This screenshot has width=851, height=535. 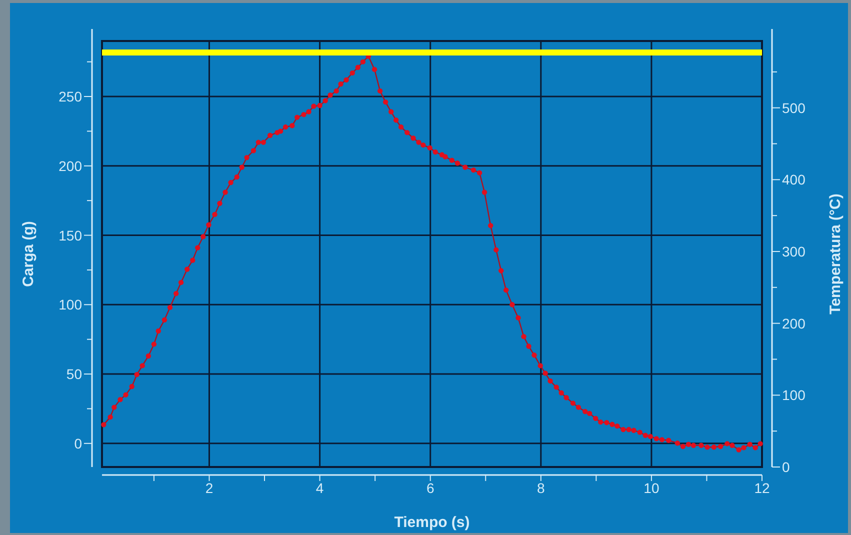 What do you see at coordinates (320, 488) in the screenshot?
I see `x-tick-label: 4` at bounding box center [320, 488].